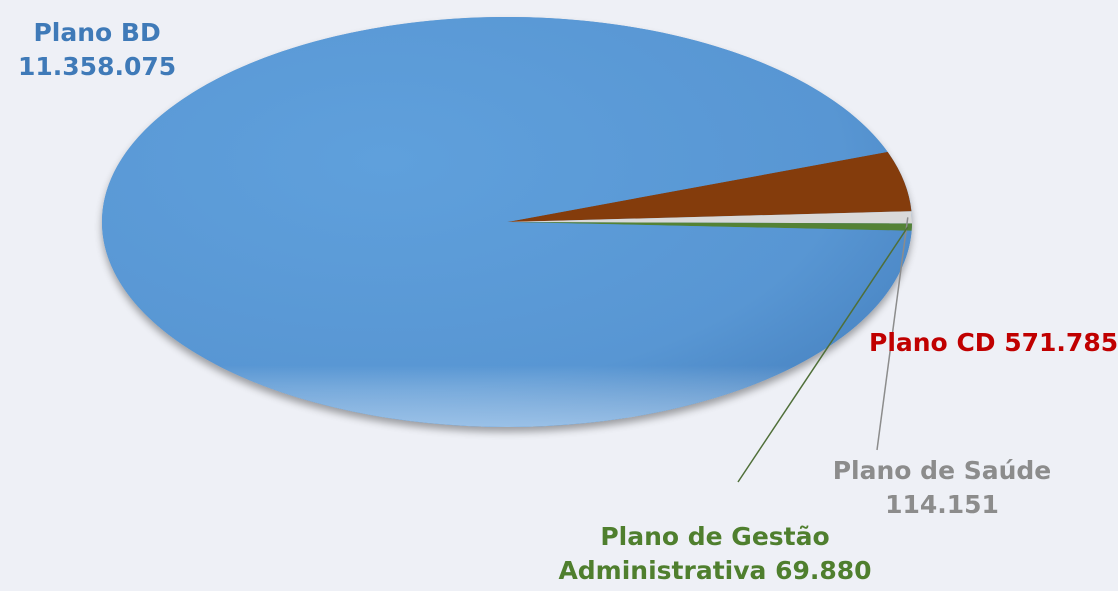 This screenshot has height=591, width=1118. Describe the element at coordinates (942, 470) in the screenshot. I see `label-plano-saude-name: Plano de Saúde` at that location.